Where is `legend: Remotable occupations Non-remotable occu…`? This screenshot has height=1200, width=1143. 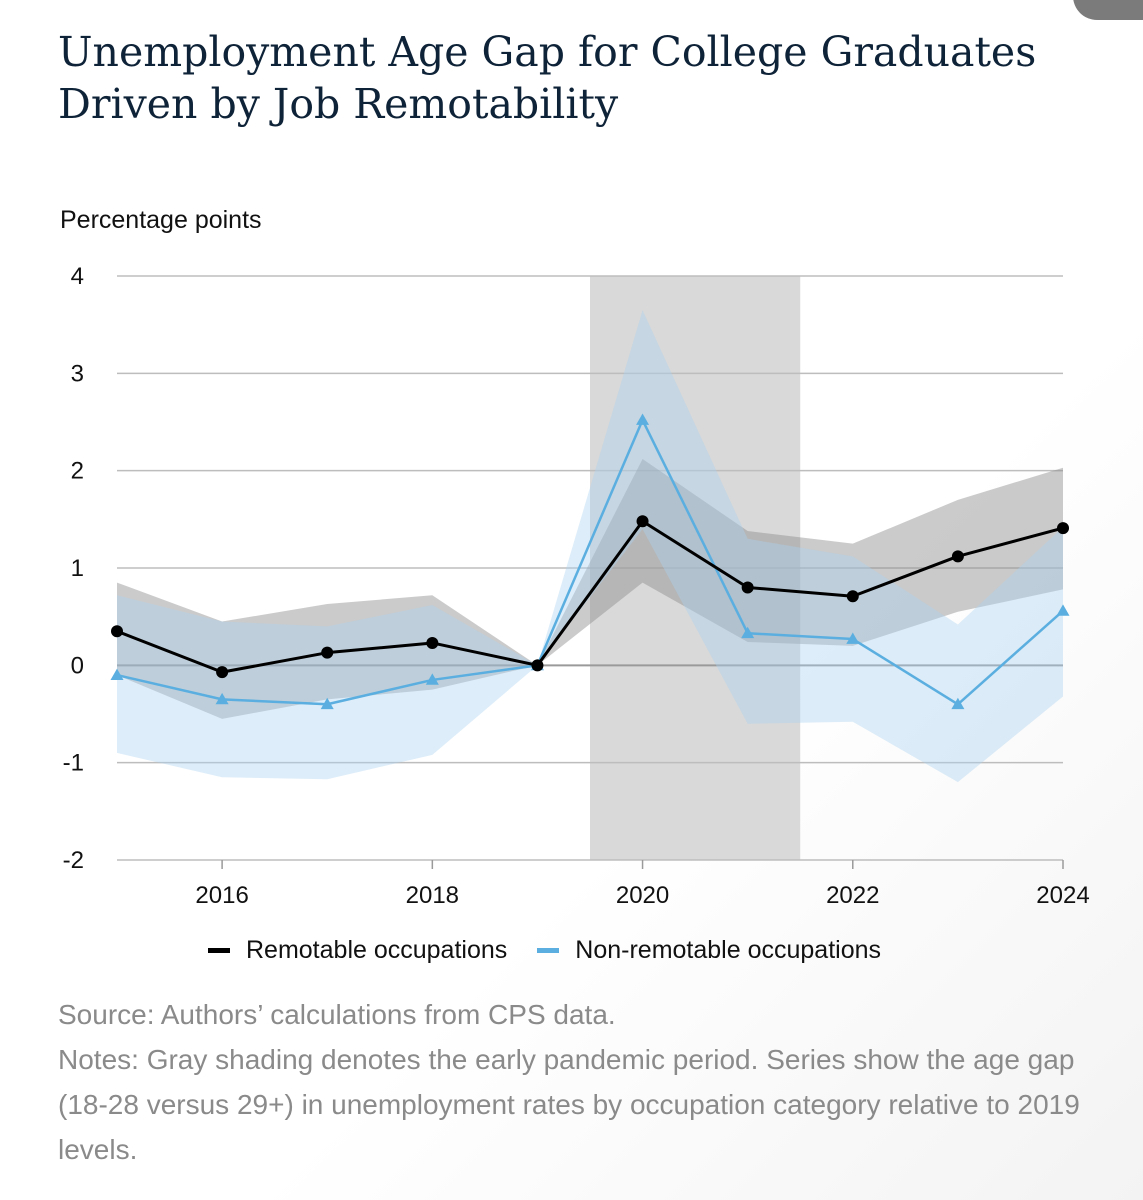
legend: Remotable occupations Non-remotable occu… is located at coordinates (559, 950).